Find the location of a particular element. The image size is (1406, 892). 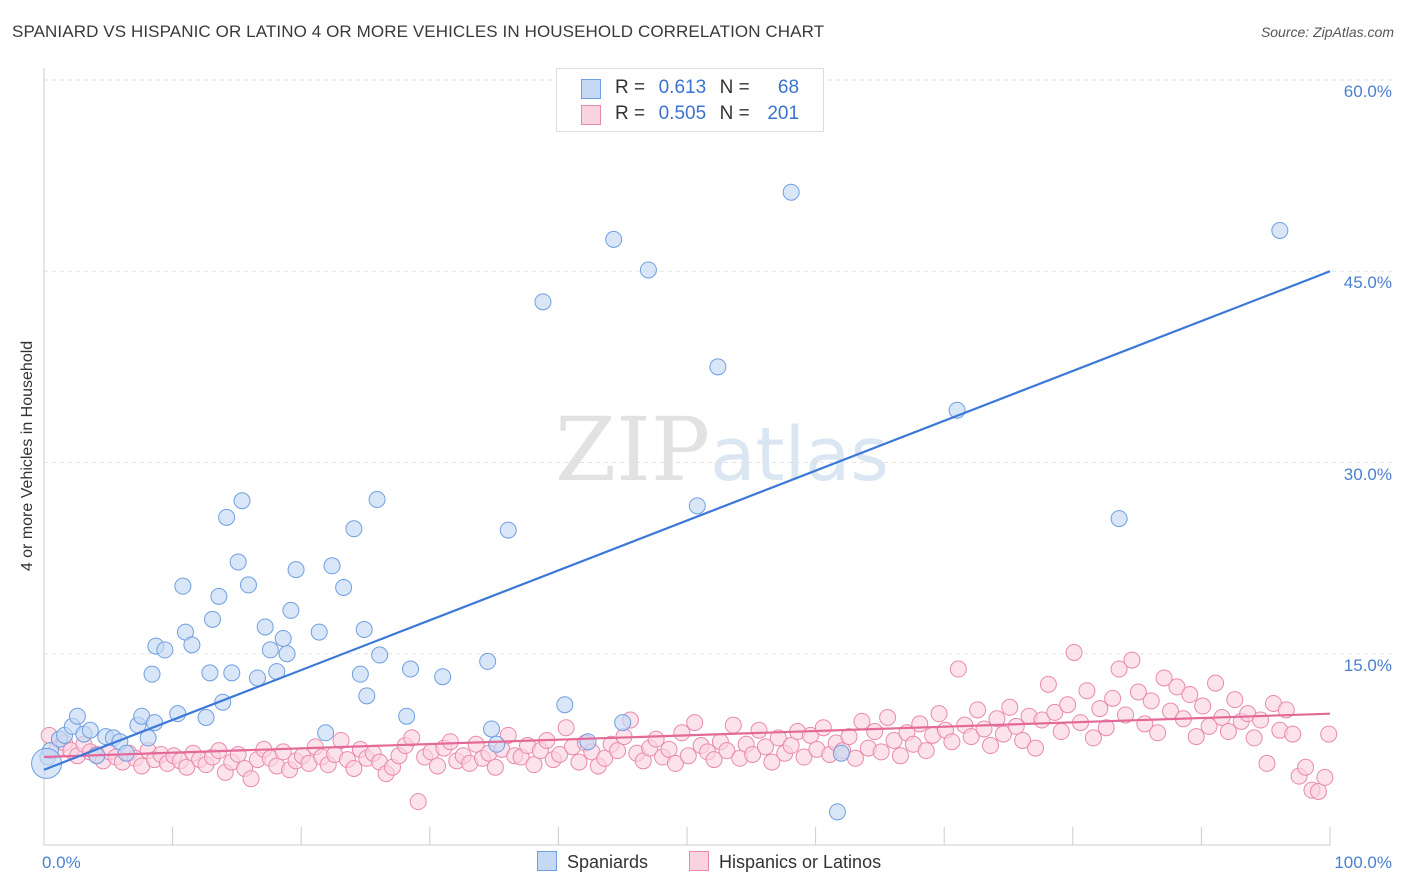

legend-swatch-hispanics is located at coordinates (699, 861).